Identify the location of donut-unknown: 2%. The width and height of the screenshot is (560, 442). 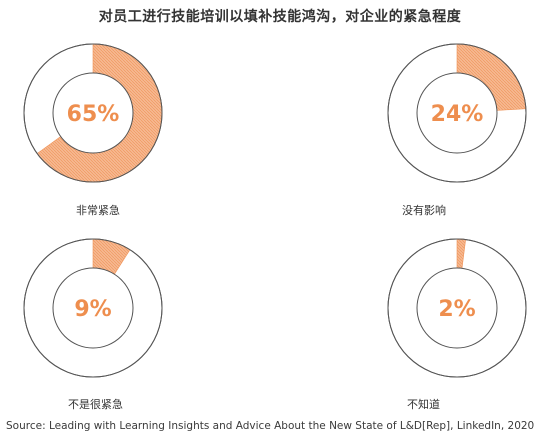
(457, 308).